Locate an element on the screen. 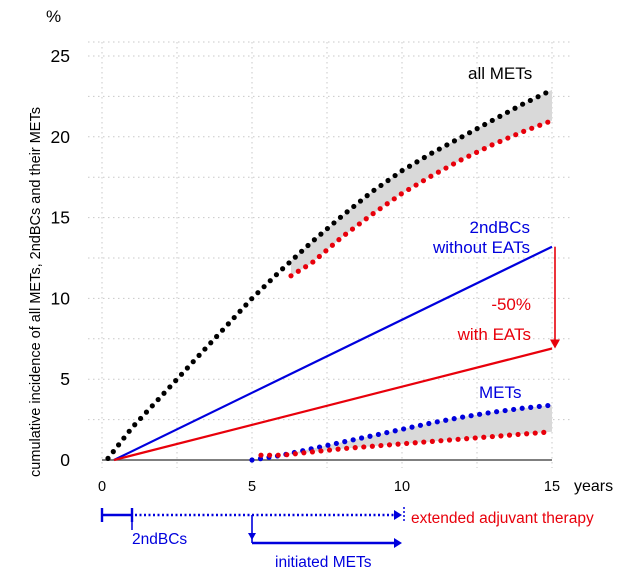 Image resolution: width=644 pixels, height=571 pixels. timeline-mets-drop-arrowhead is located at coordinates (252, 536).